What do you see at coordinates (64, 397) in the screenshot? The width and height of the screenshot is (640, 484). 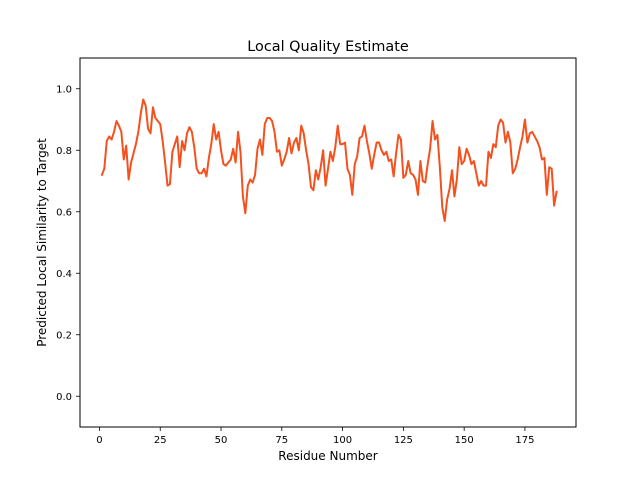 I see `y-tick-label: 0.0` at bounding box center [64, 397].